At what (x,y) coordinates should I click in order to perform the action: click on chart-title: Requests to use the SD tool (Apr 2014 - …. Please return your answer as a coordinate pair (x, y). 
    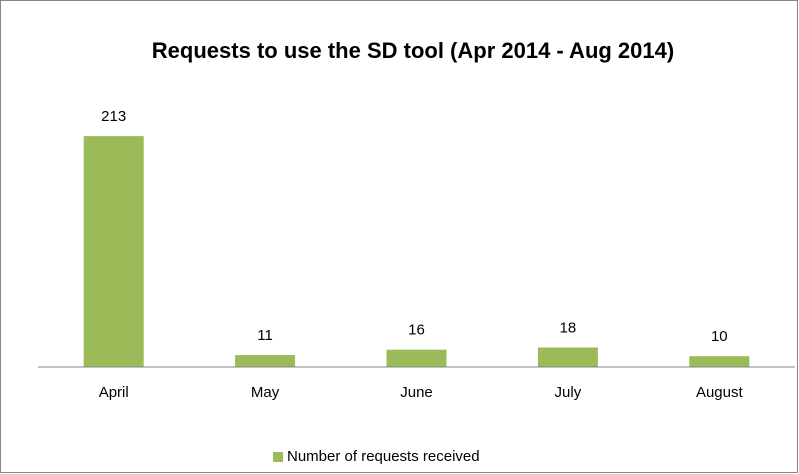
    Looking at the image, I should click on (413, 50).